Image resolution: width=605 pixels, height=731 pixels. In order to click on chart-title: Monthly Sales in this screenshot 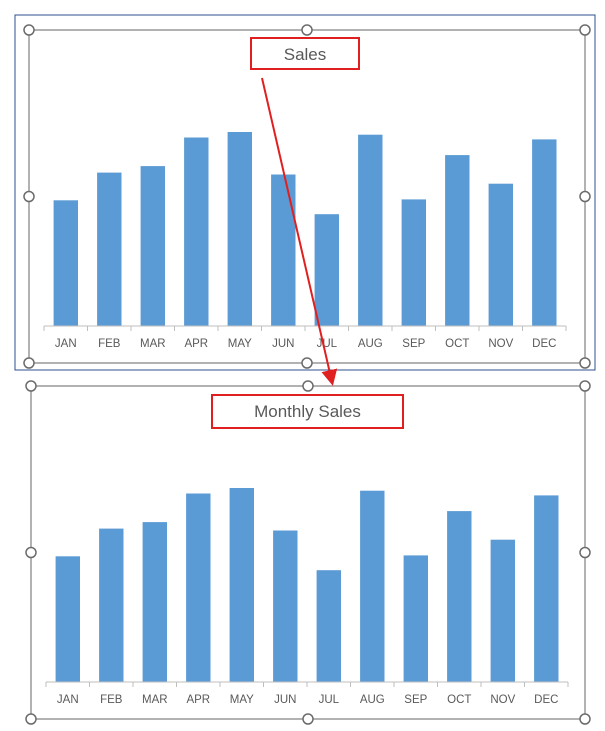, I will do `click(307, 411)`.